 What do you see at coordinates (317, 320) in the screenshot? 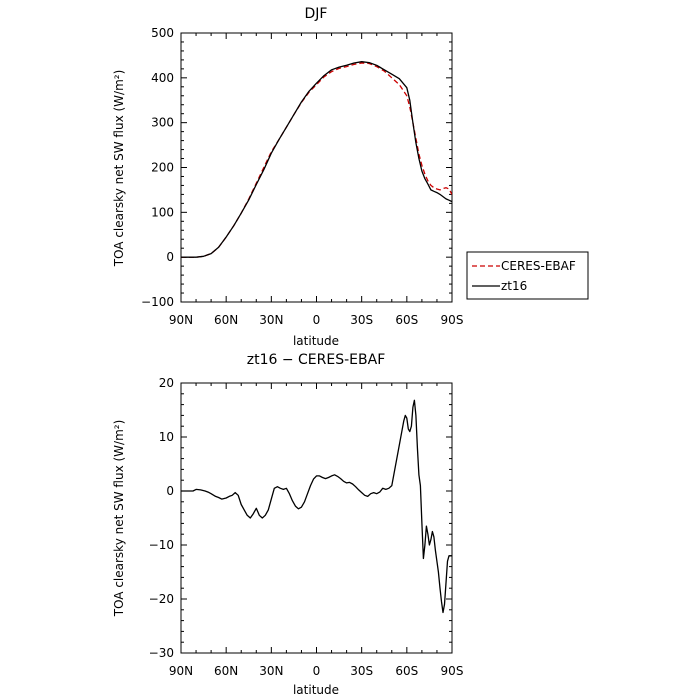
I see `top-x-tick-label: 0` at bounding box center [317, 320].